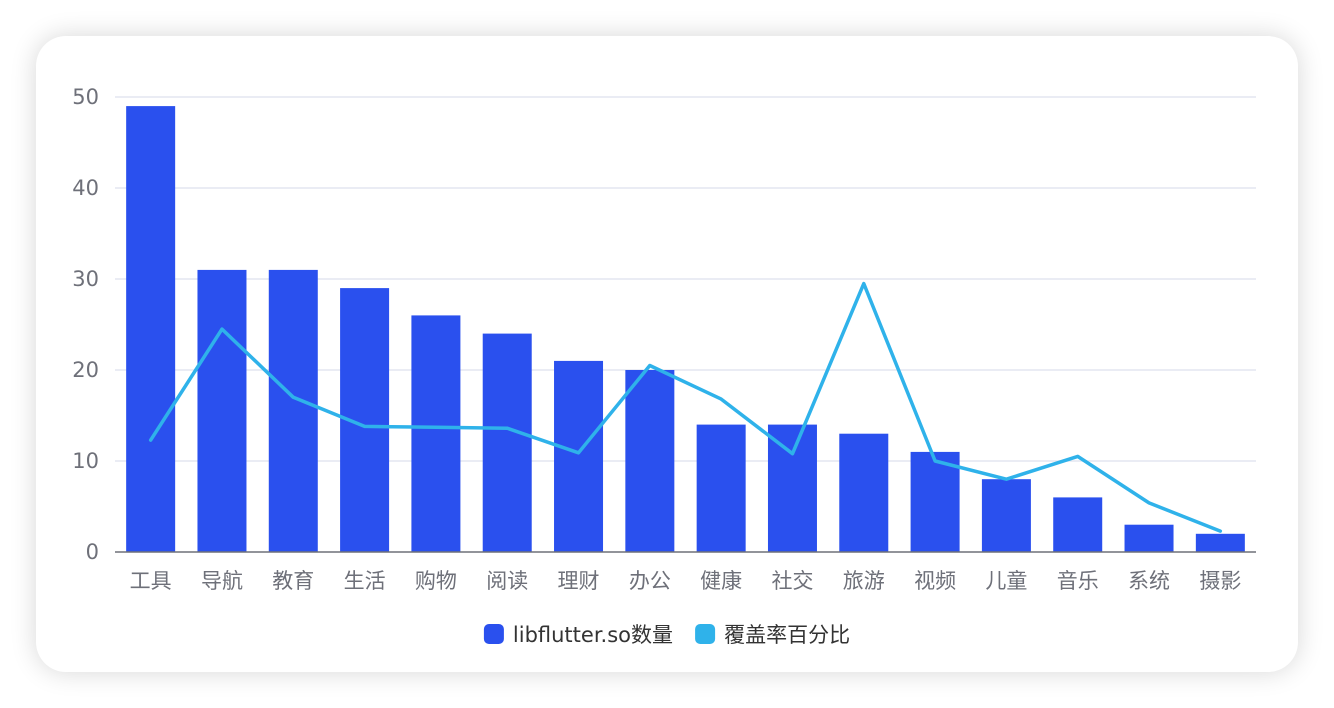  Describe the element at coordinates (1149, 581) in the screenshot. I see `x-tick-label: 系统` at that location.